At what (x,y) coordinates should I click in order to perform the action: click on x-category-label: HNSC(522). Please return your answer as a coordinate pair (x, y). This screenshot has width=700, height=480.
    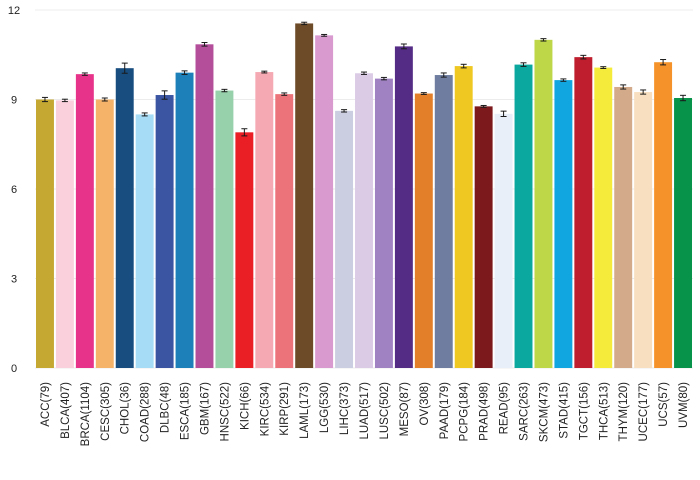
    Looking at the image, I should click on (225, 412).